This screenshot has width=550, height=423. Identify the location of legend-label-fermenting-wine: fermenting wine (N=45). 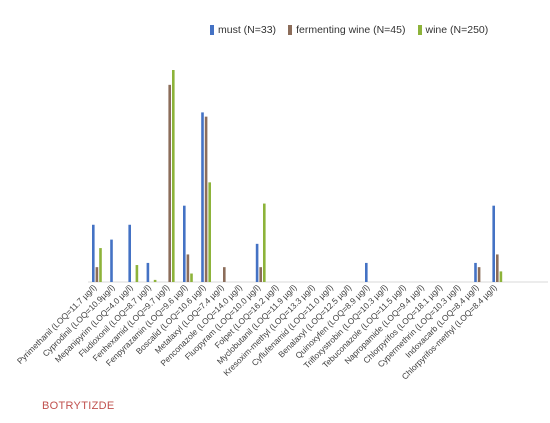
(351, 30).